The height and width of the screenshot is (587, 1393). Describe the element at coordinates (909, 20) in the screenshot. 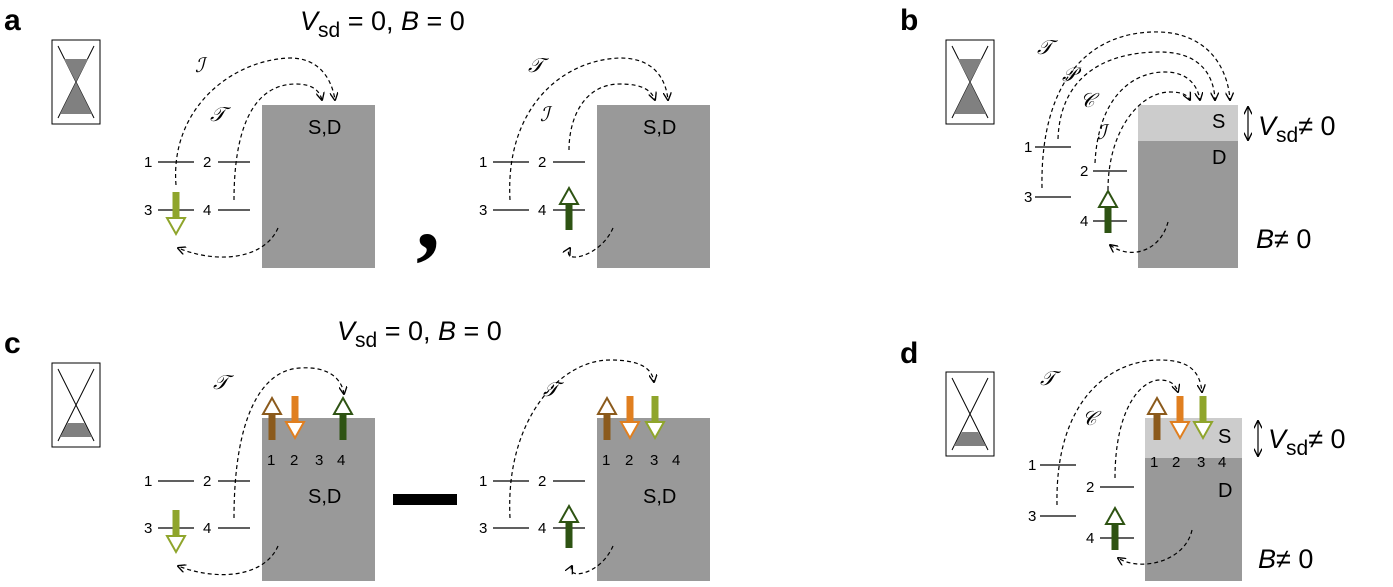

I see `panel-label-b: b` at that location.